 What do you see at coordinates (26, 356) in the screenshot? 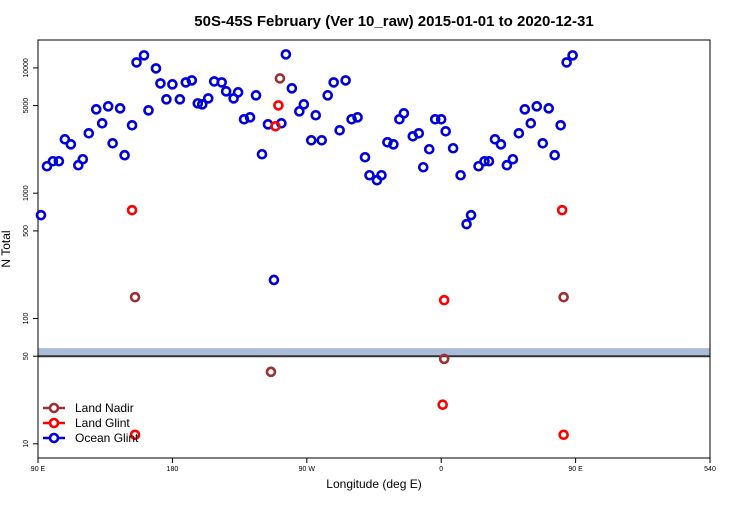
I see `y-tick-label: 50` at bounding box center [26, 356].